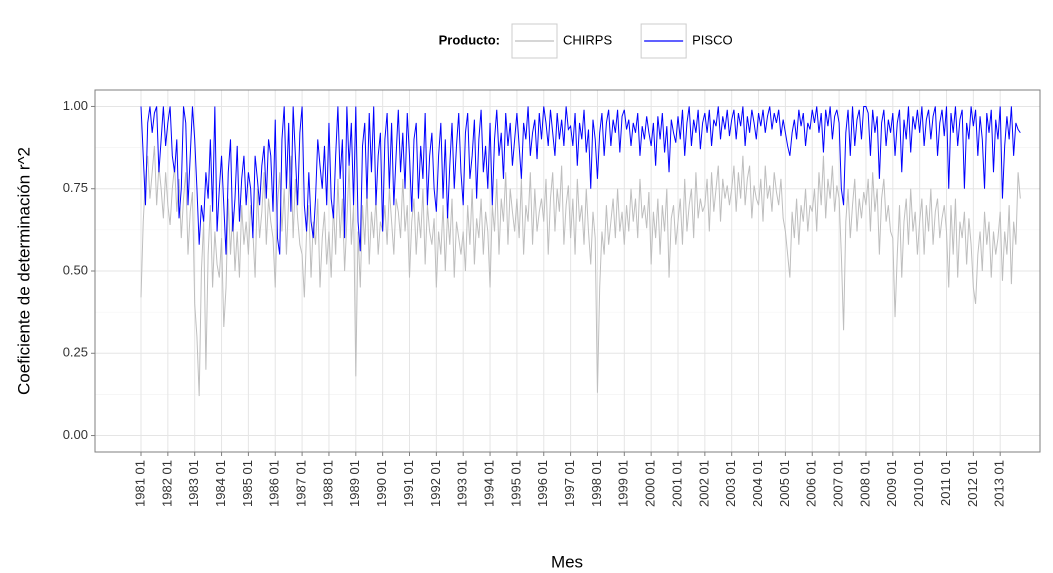  What do you see at coordinates (435, 483) in the screenshot?
I see `x-tick-label: 1992 01` at bounding box center [435, 483].